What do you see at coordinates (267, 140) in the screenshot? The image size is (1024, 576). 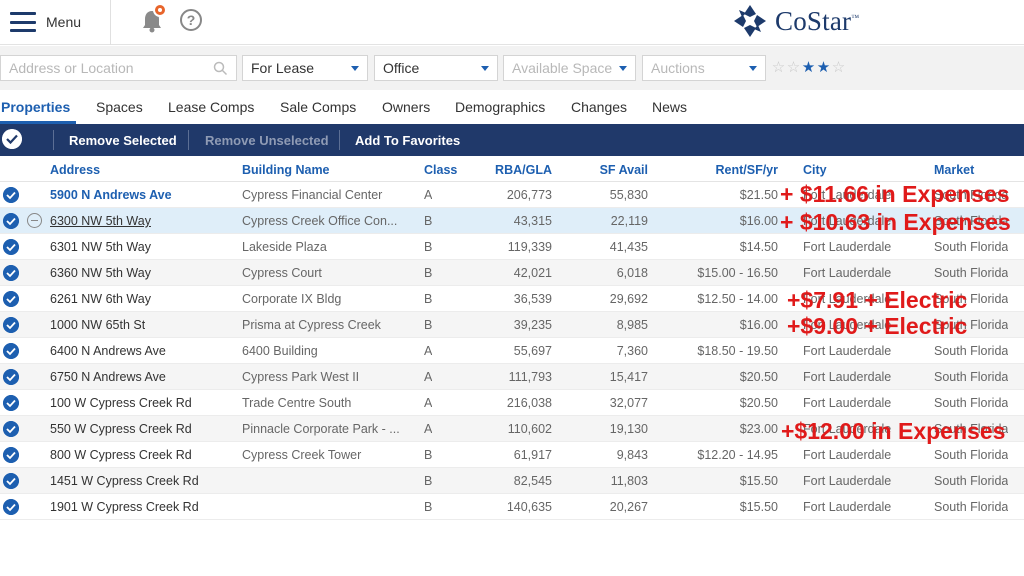 I see `remove-unselected-button: Remove Unselected` at bounding box center [267, 140].